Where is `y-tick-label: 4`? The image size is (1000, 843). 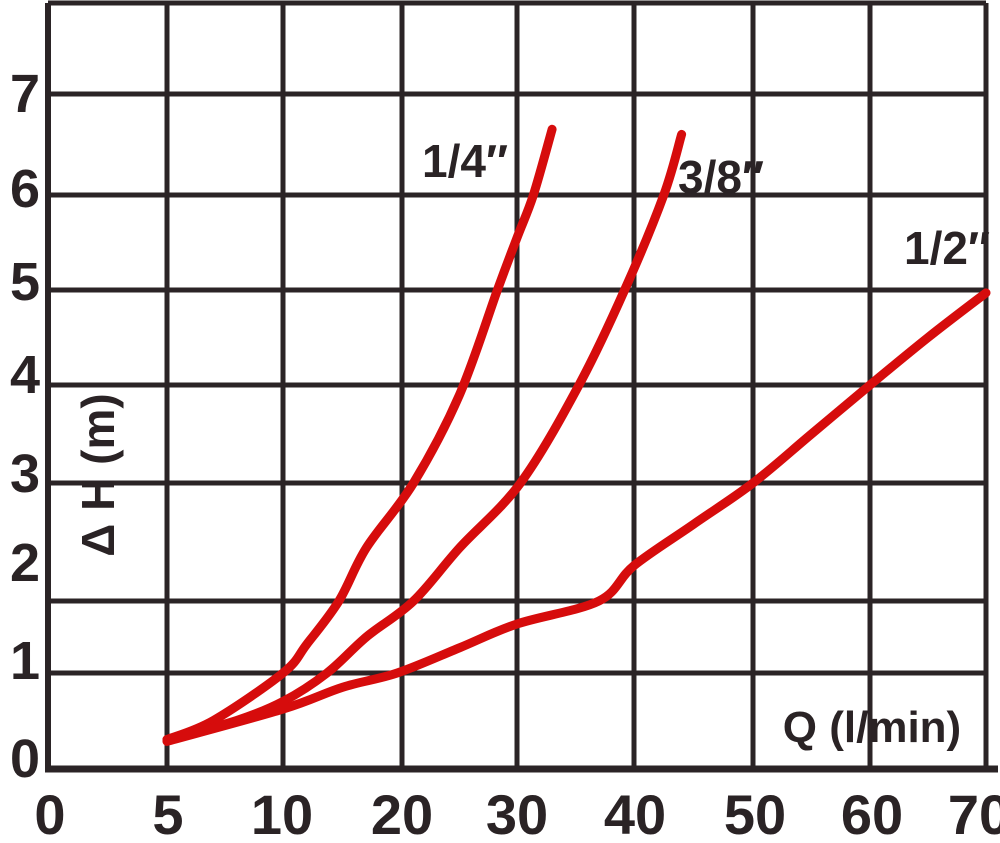
y-tick-label: 4 is located at coordinates (25, 375).